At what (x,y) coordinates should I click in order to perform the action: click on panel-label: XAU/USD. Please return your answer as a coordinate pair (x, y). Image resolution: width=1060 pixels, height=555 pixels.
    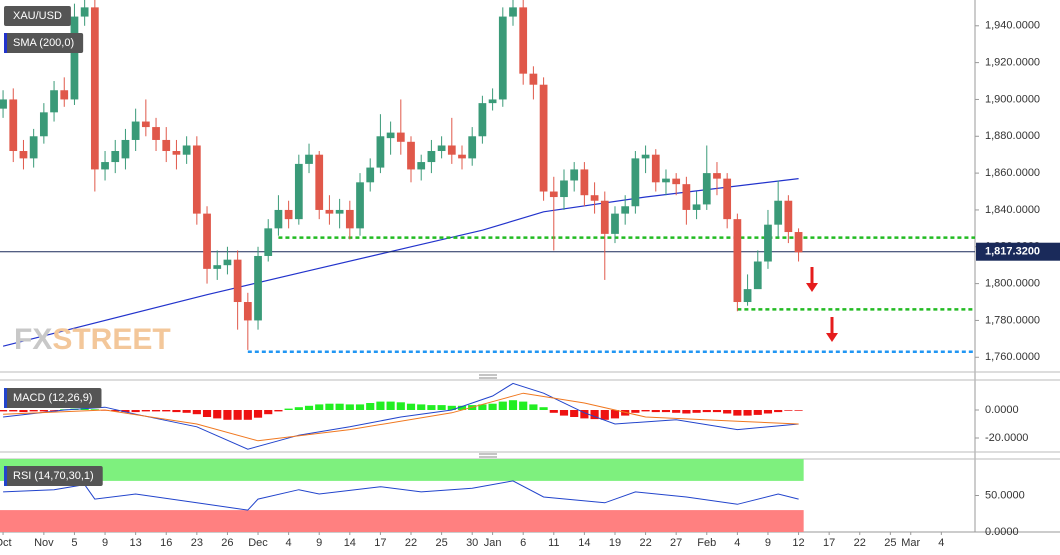
    Looking at the image, I should click on (37, 16).